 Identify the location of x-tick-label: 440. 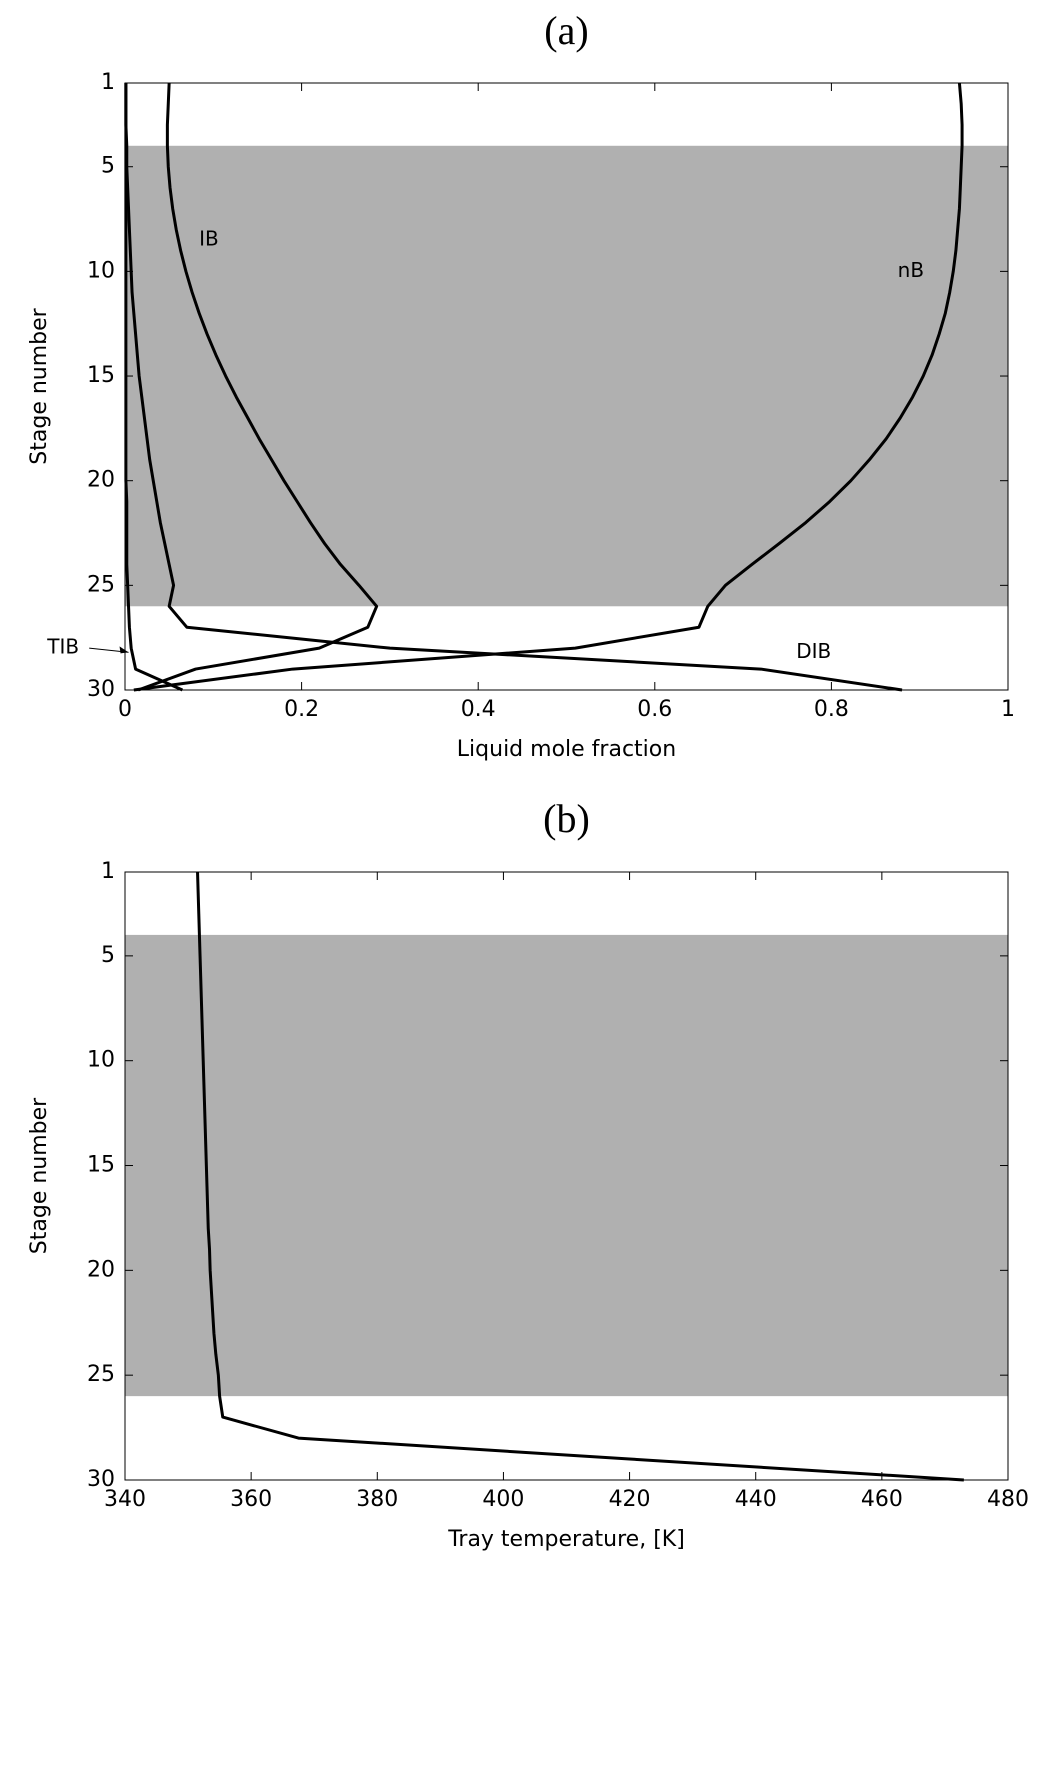
(756, 1499).